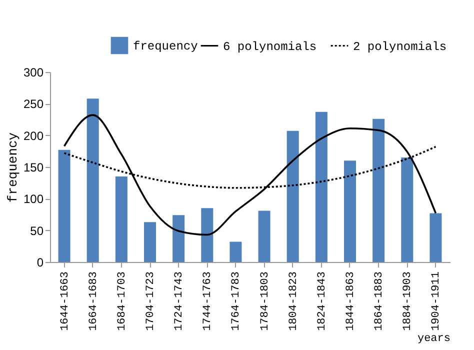 This screenshot has height=350, width=474. I want to click on x-tick-label: 1824-1843, so click(322, 301).